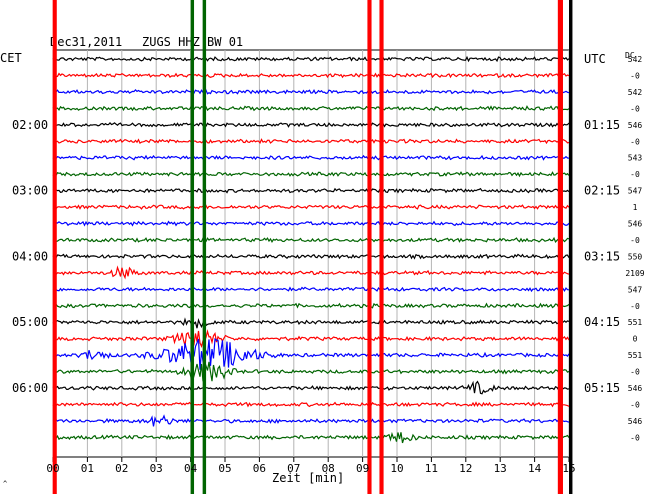  I want to click on x-tick-label: 15, so click(568, 468).